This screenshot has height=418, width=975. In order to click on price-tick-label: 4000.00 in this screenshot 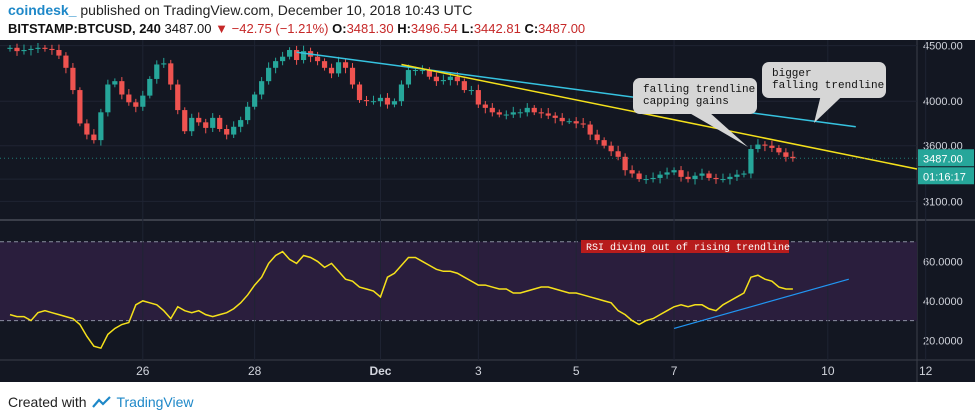, I will do `click(943, 102)`.